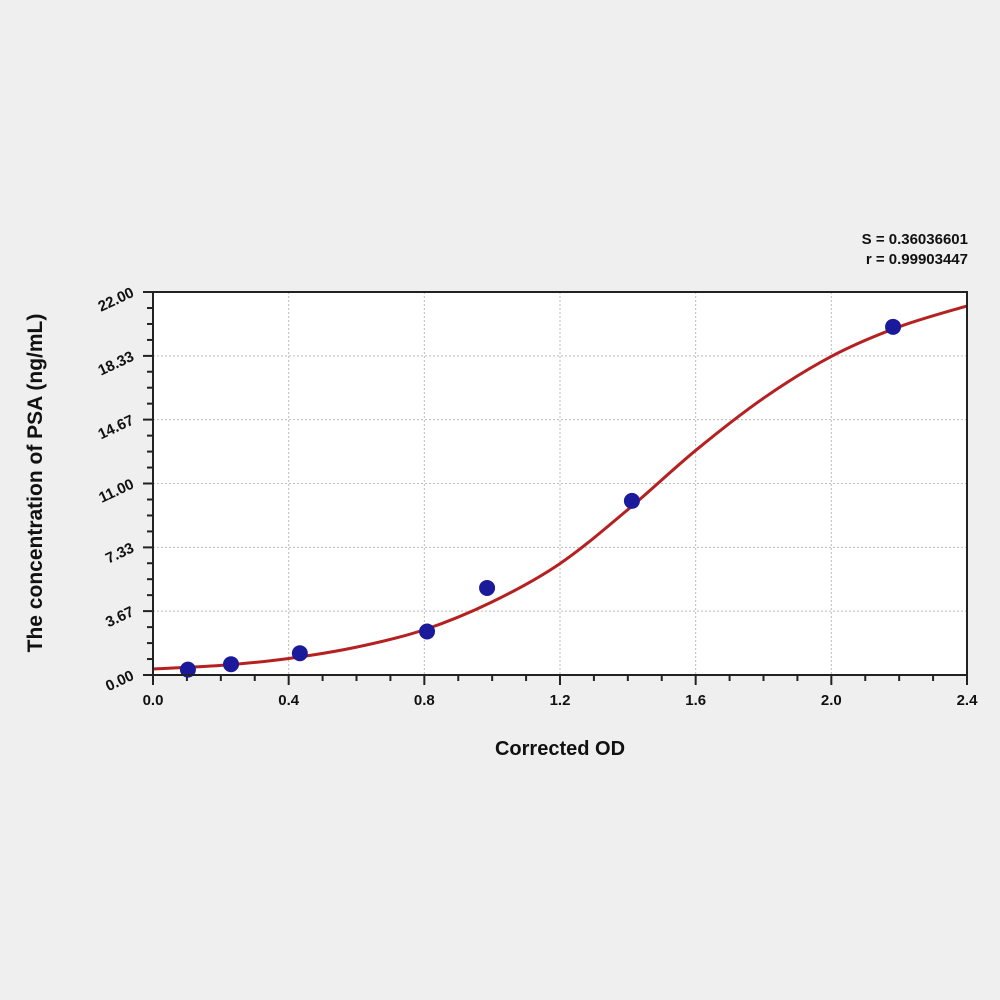 Image resolution: width=1000 pixels, height=1000 pixels. What do you see at coordinates (560, 700) in the screenshot?
I see `x-tick-label: 1.2` at bounding box center [560, 700].